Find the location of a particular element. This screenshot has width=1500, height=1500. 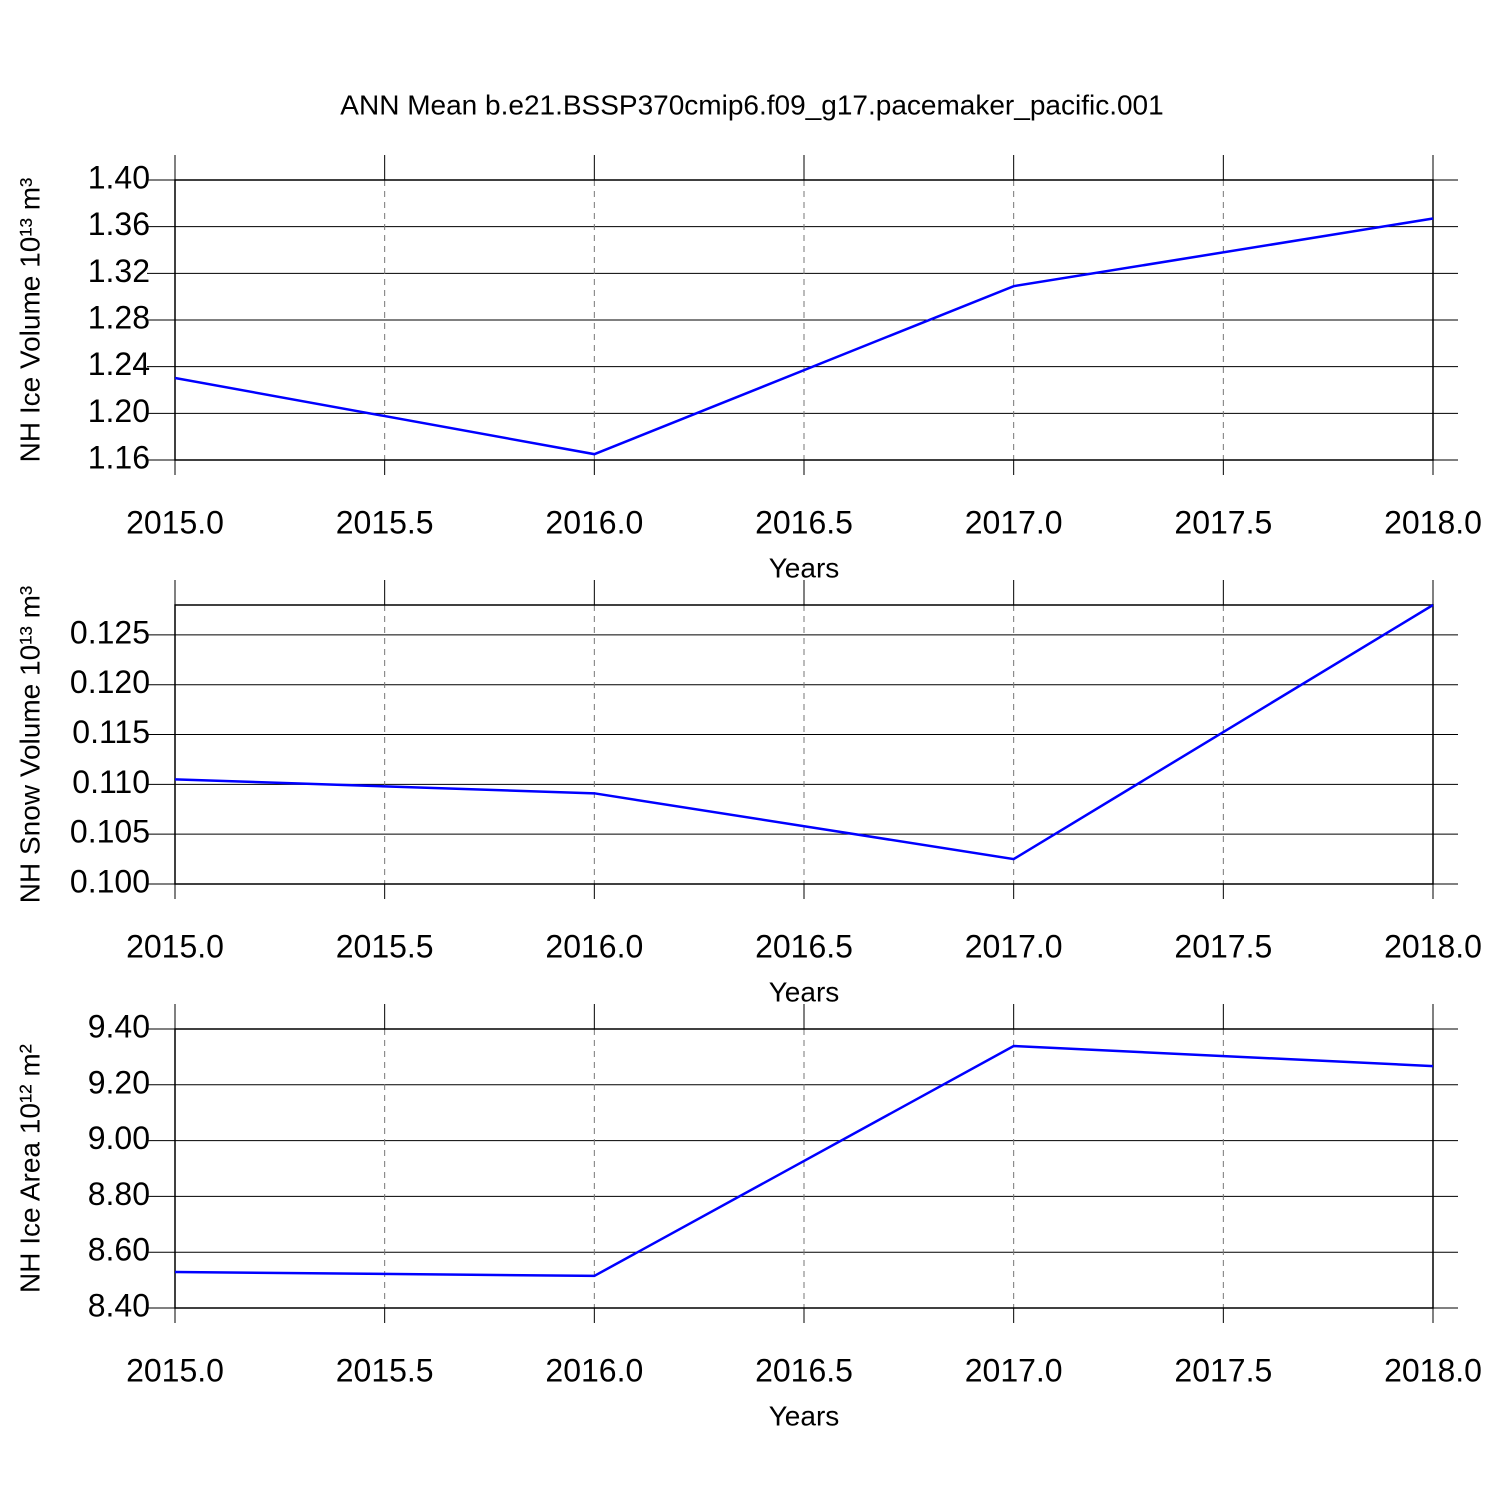

y-tick-label: 9.40 is located at coordinates (119, 1026).